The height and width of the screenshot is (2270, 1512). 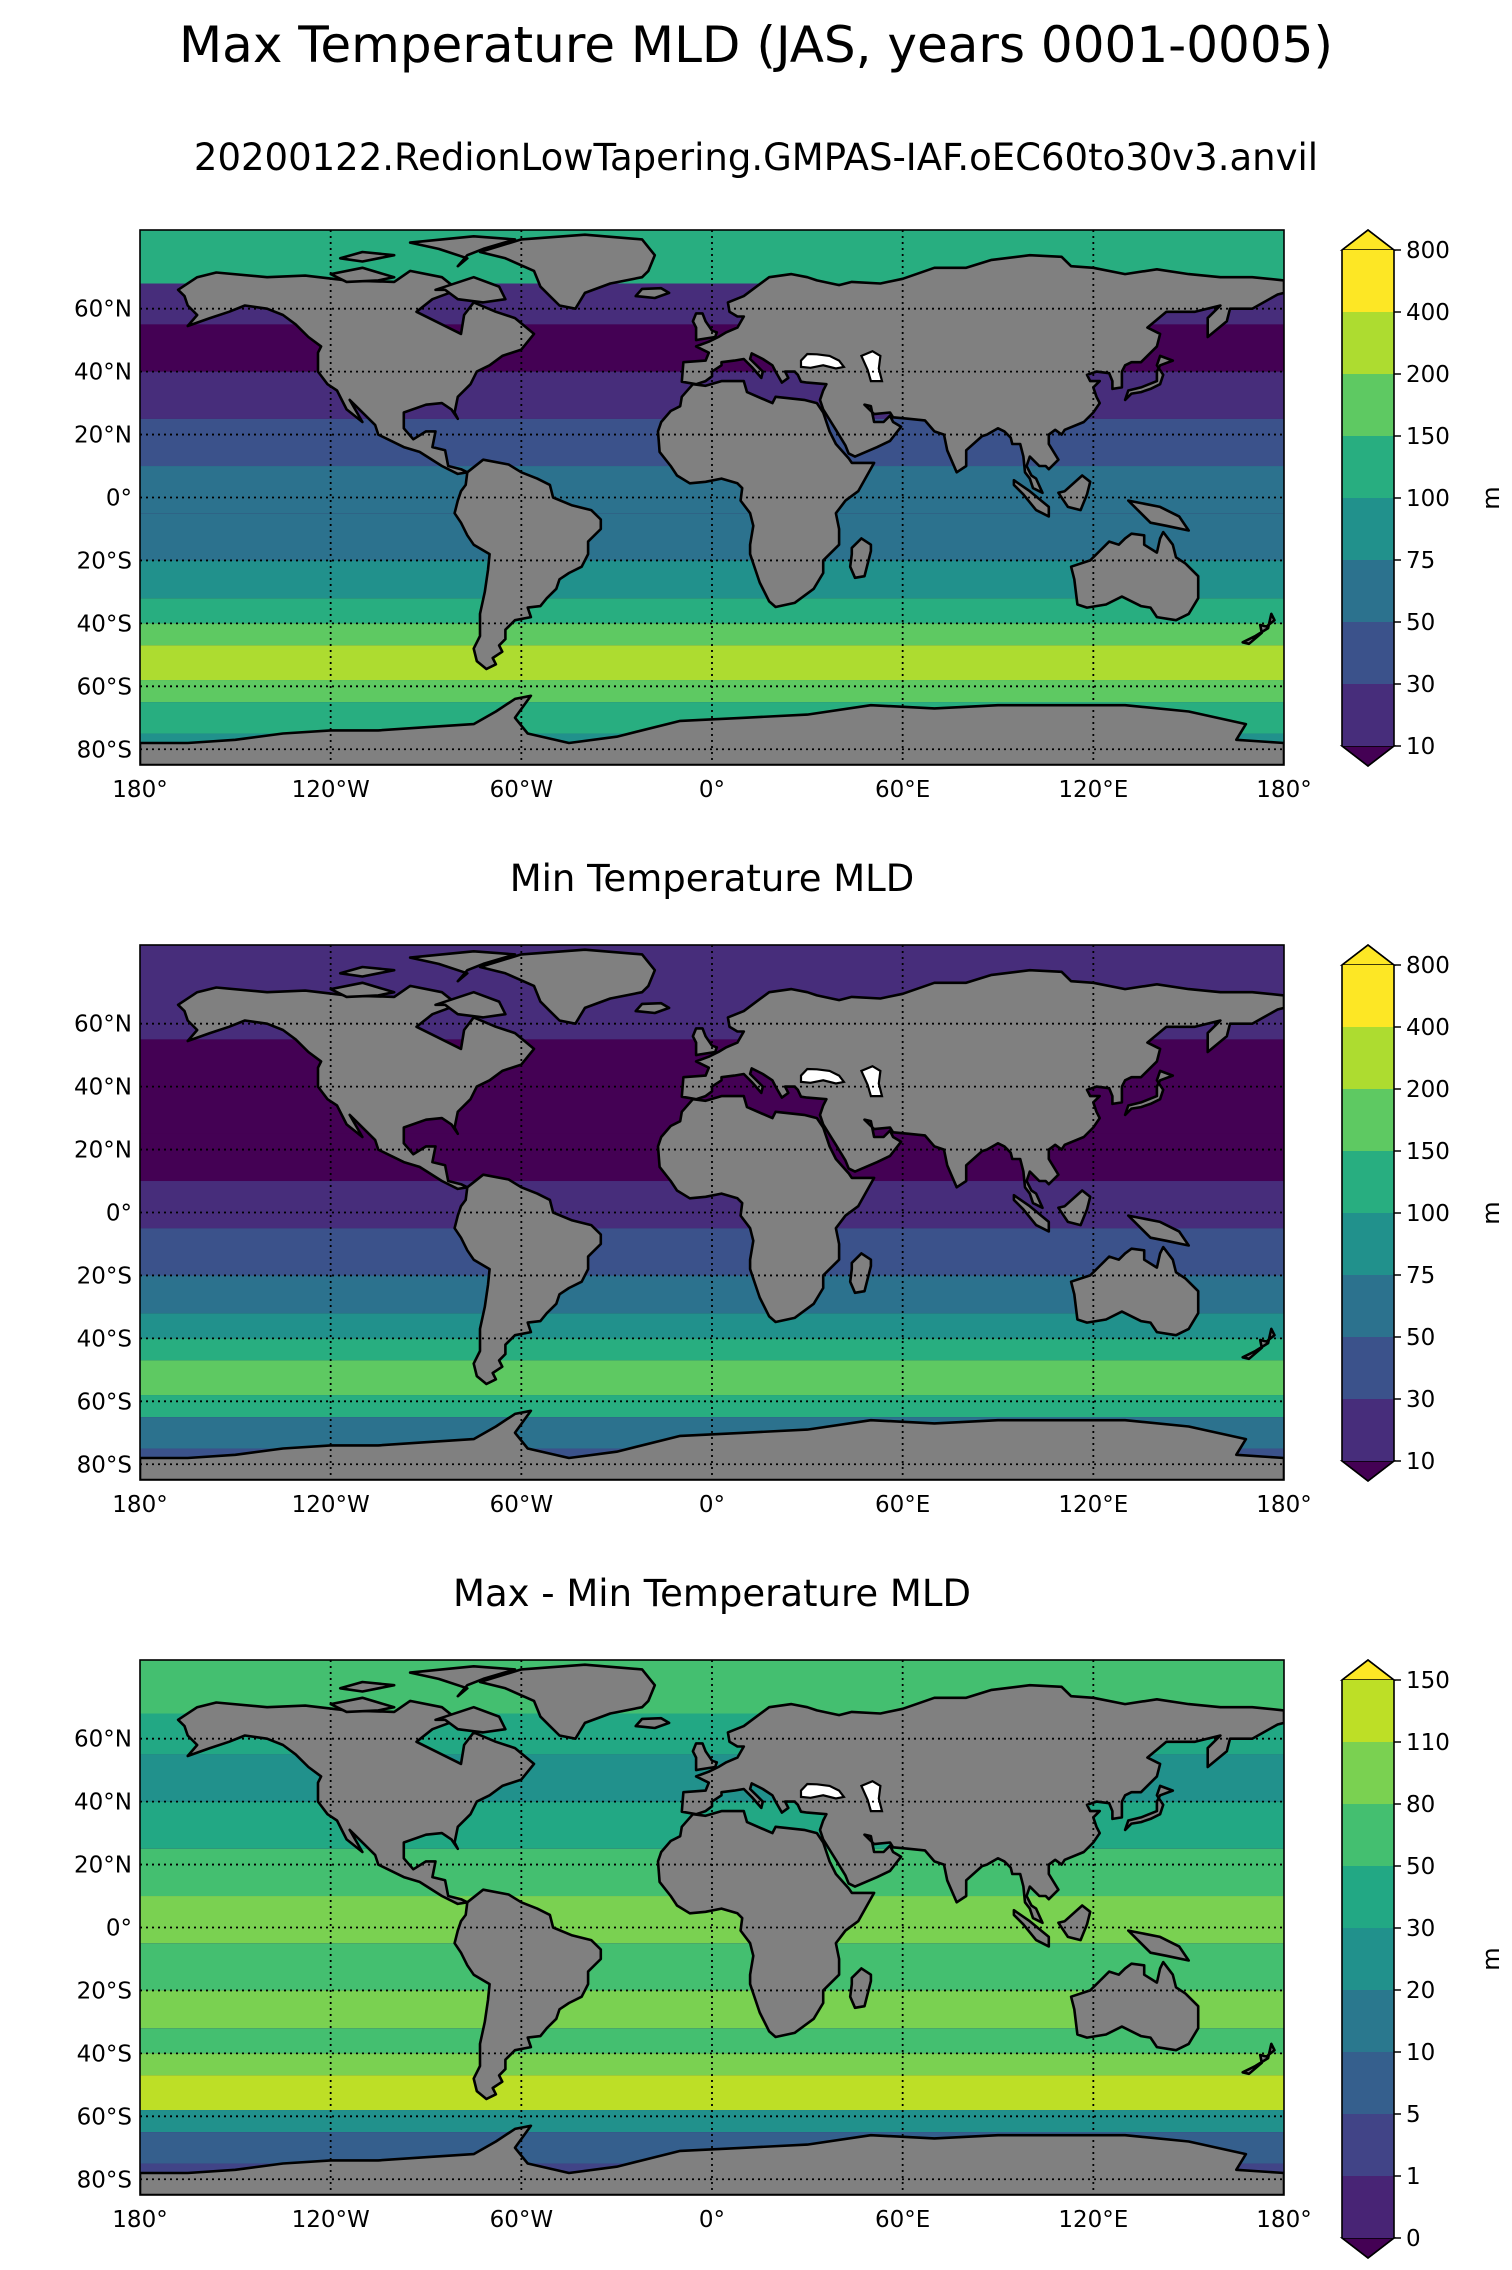 What do you see at coordinates (1420, 1805) in the screenshot?
I see `colorbar-tick-label: 80` at bounding box center [1420, 1805].